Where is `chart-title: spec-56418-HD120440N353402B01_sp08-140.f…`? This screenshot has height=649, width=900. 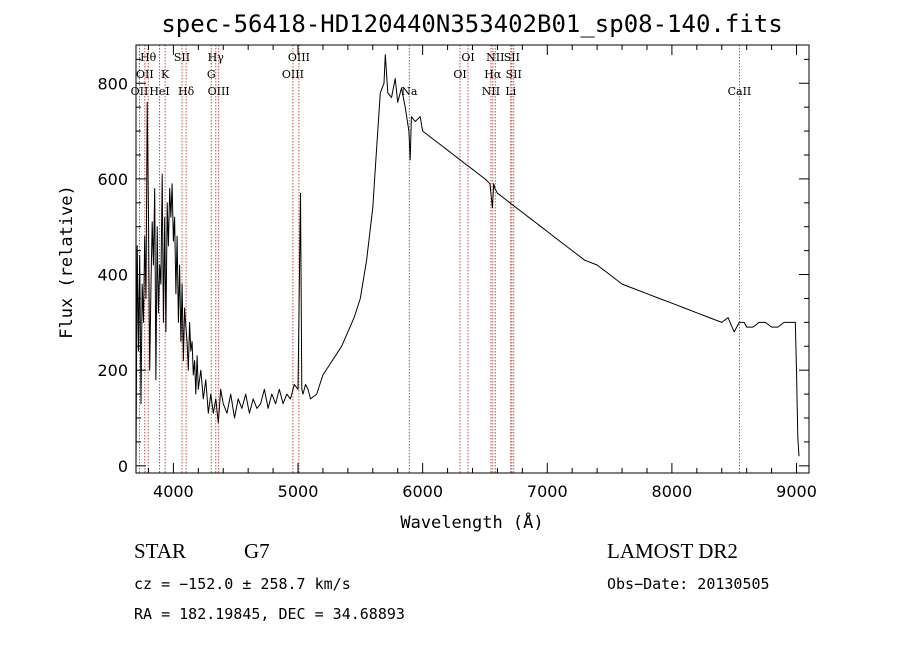 chart-title: spec-56418-HD120440N353402B01_sp08-140.f… is located at coordinates (471, 24).